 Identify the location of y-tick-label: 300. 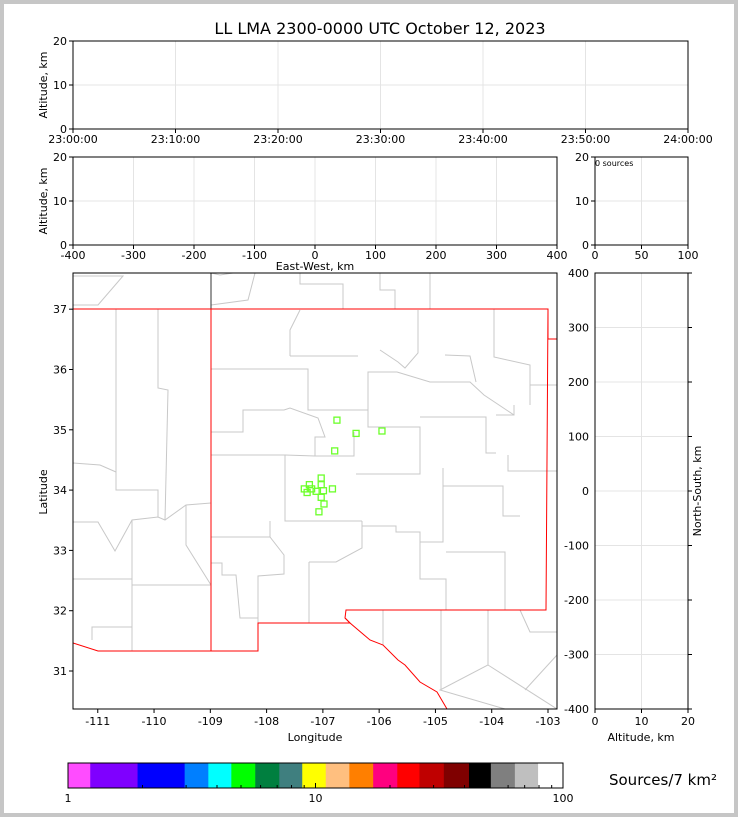
(578, 328).